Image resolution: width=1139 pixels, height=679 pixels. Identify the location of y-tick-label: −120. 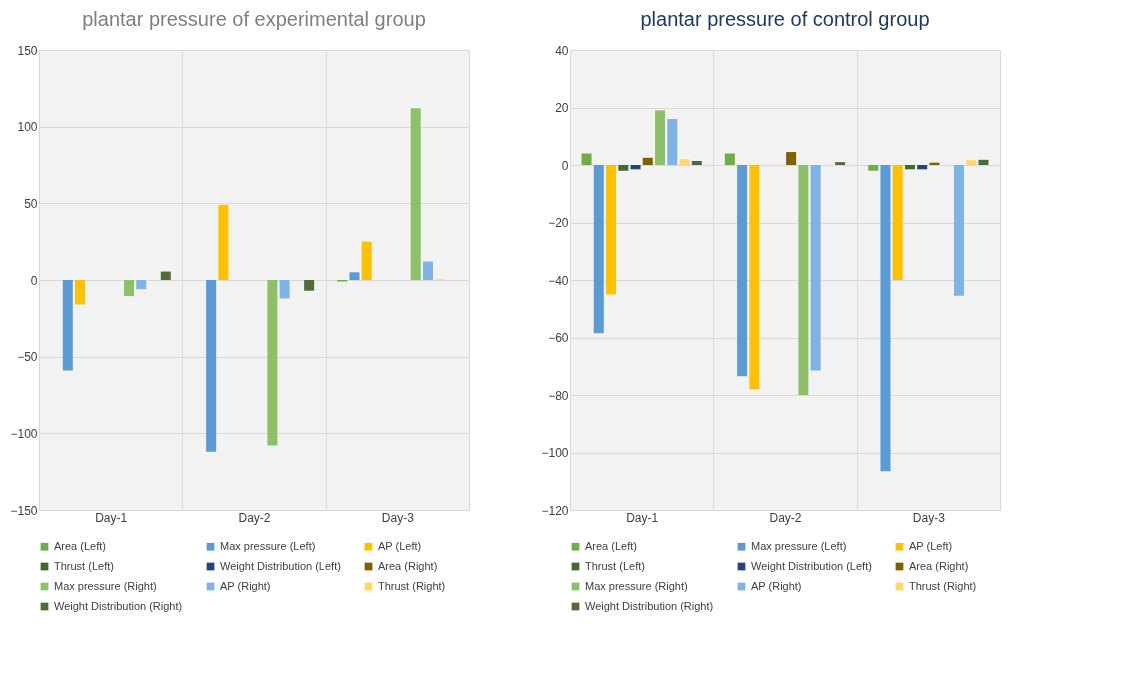
(555, 510).